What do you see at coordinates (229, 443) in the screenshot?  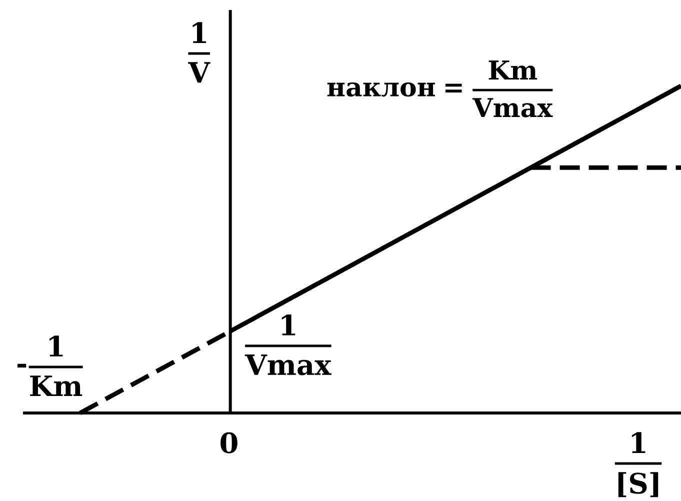 I see `text: $0$` at bounding box center [229, 443].